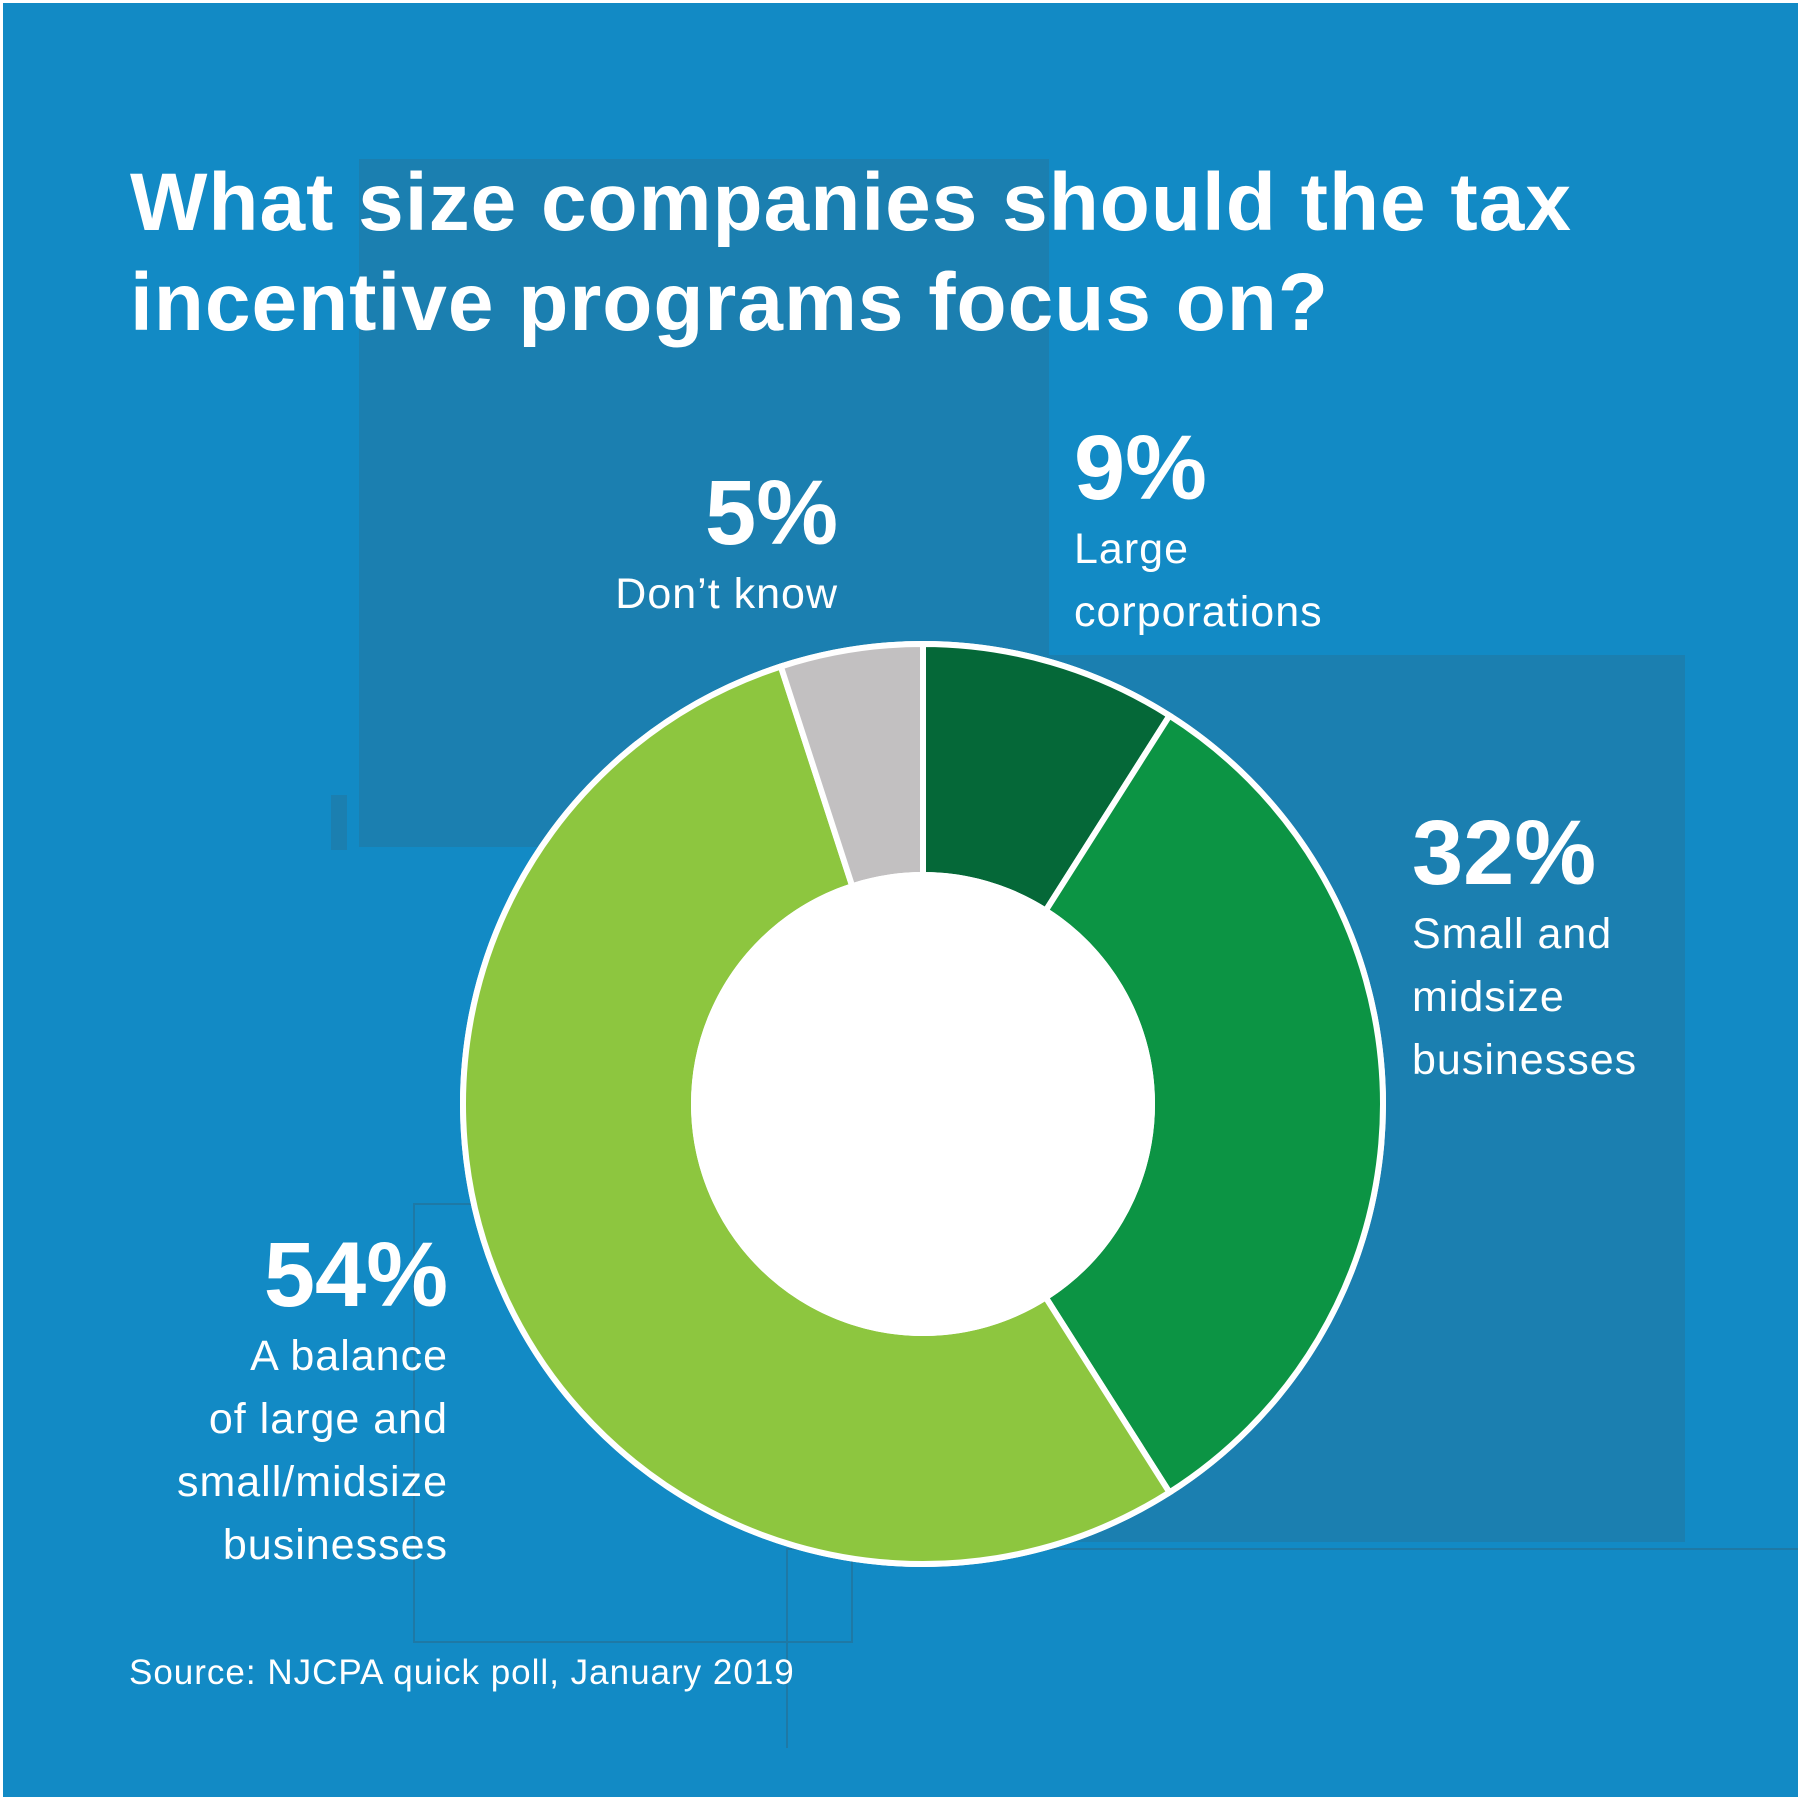  I want to click on decor-tab-left, so click(339, 822).